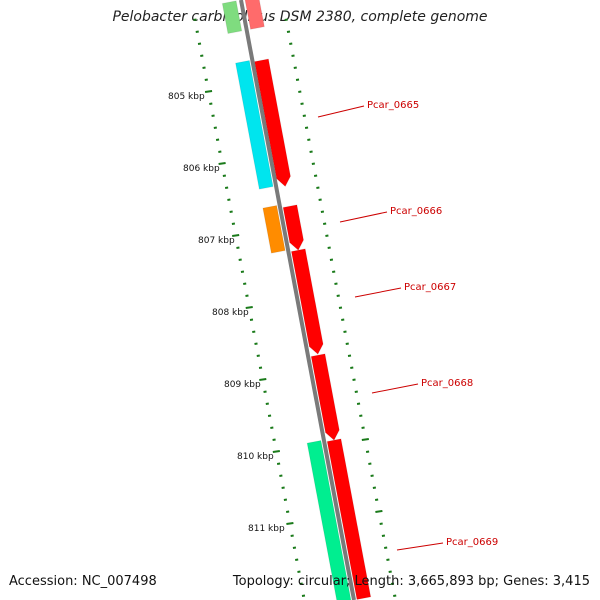 The width and height of the screenshot is (600, 600). What do you see at coordinates (83, 581) in the screenshot?
I see `accession-text: Accession: NC_007498` at bounding box center [83, 581].